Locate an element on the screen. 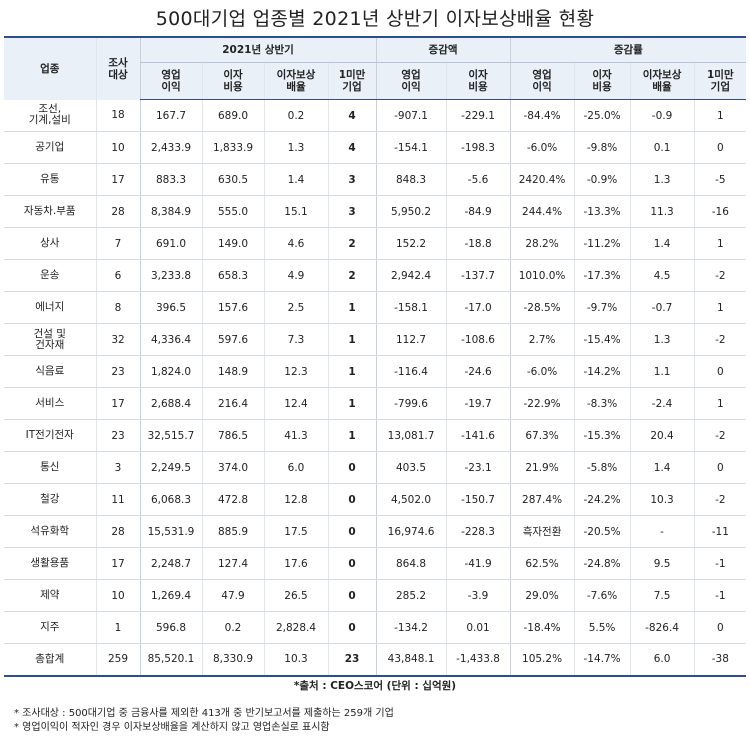 The height and width of the screenshot is (741, 750). cell-op-income: 396.5 is located at coordinates (170, 307).